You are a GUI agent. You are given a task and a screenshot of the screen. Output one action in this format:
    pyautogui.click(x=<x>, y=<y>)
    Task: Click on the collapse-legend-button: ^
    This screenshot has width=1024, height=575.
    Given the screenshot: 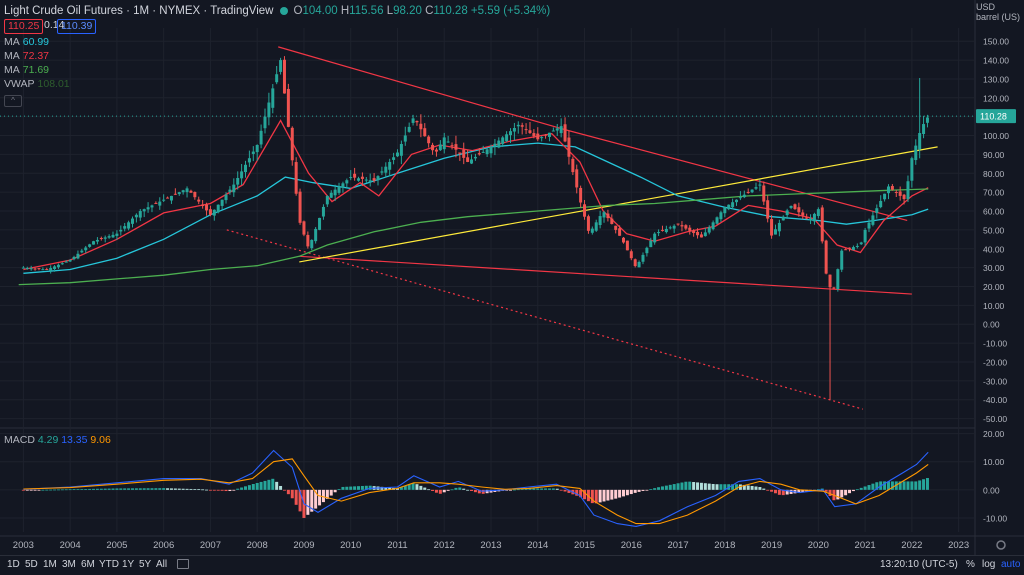 What is the action you would take?
    pyautogui.click(x=13, y=101)
    